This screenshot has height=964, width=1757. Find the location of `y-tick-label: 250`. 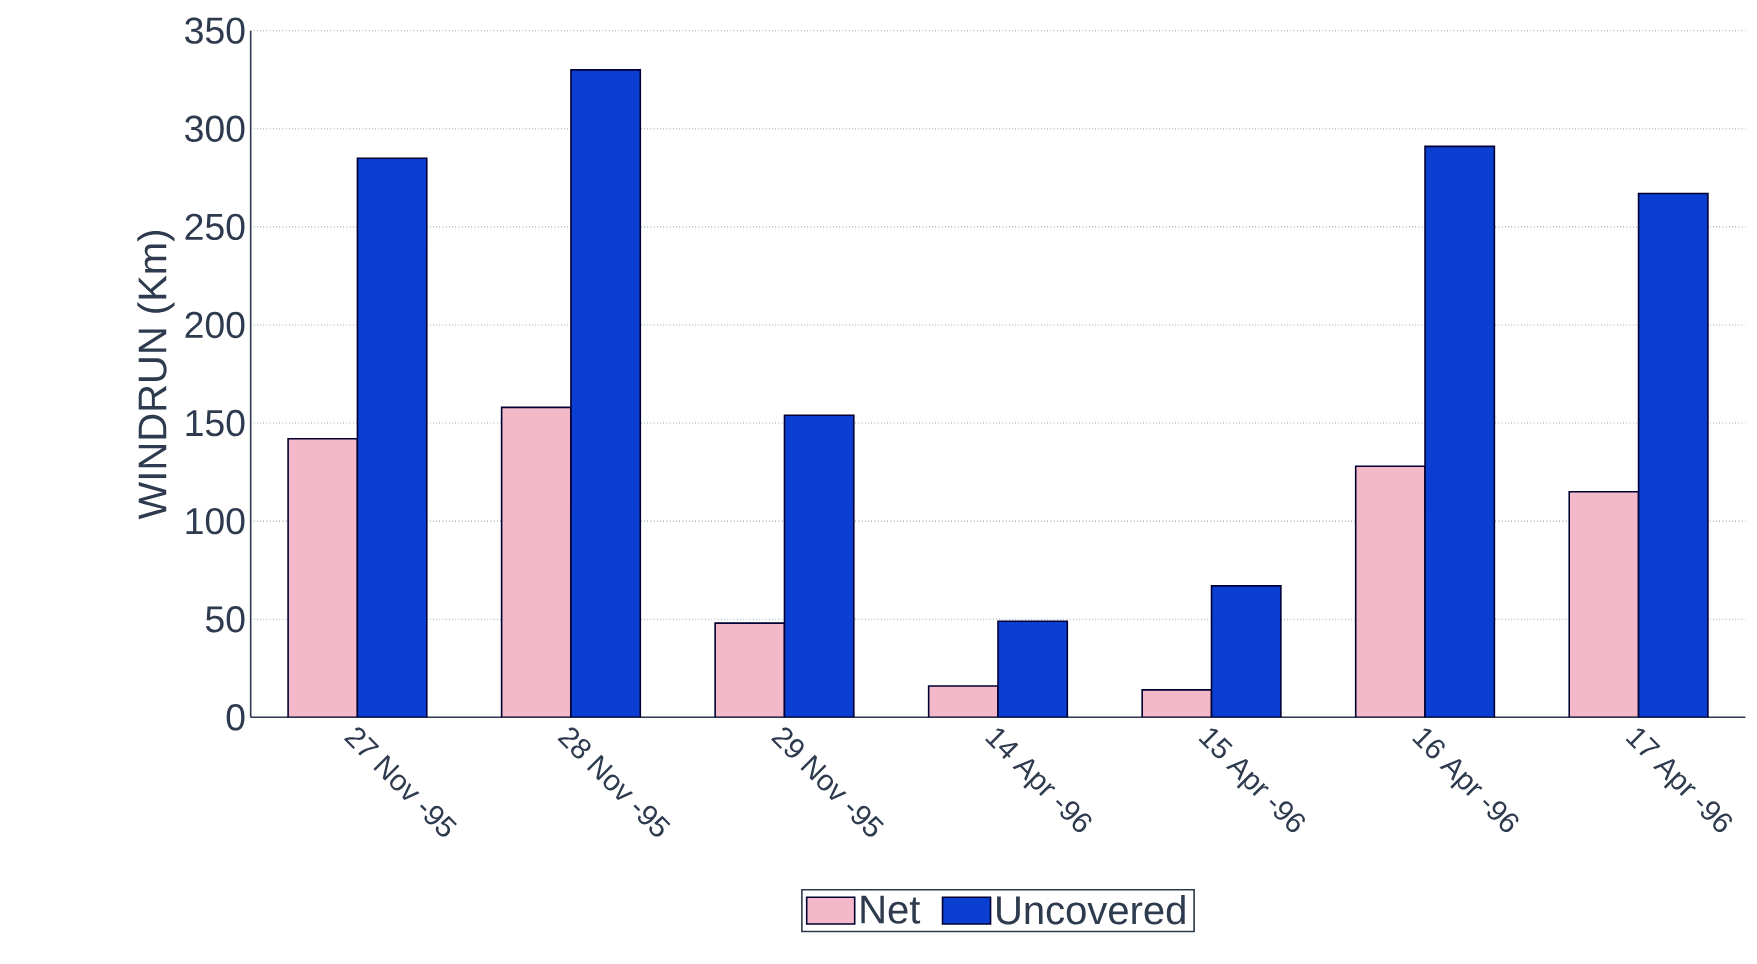

y-tick-label: 250 is located at coordinates (215, 227).